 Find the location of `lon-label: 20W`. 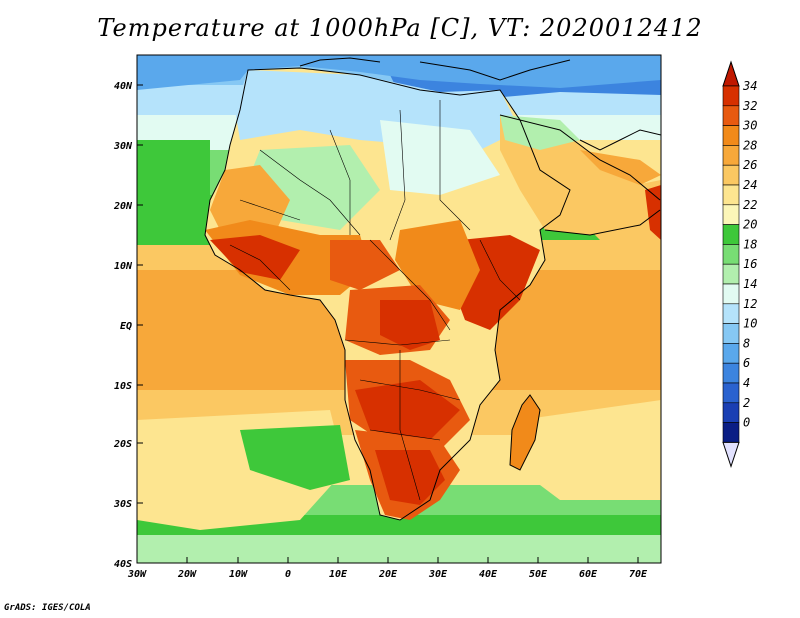

lon-label: 20W is located at coordinates (187, 574).